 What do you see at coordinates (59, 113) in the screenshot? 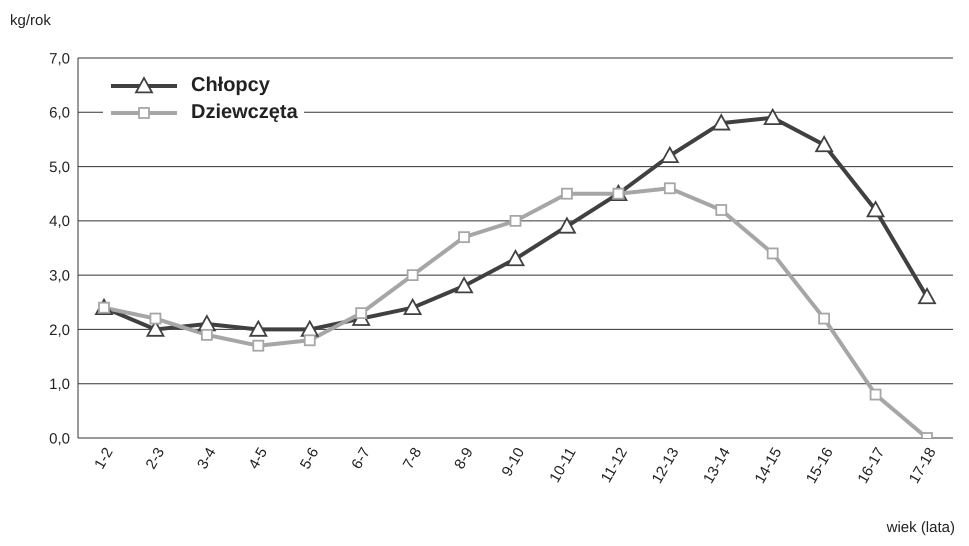
I see `y-tick-label: 6,0` at bounding box center [59, 113].